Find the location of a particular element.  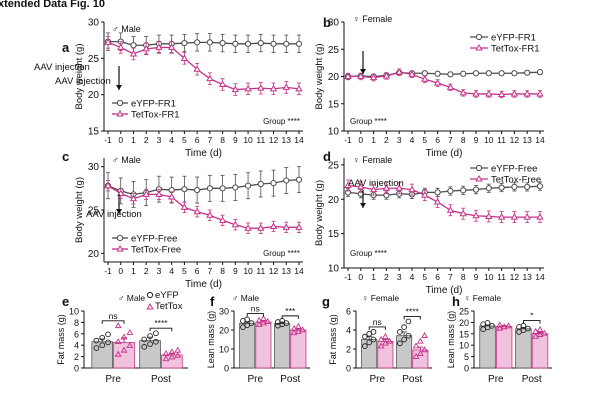

significance-label: *** is located at coordinates (290, 311).